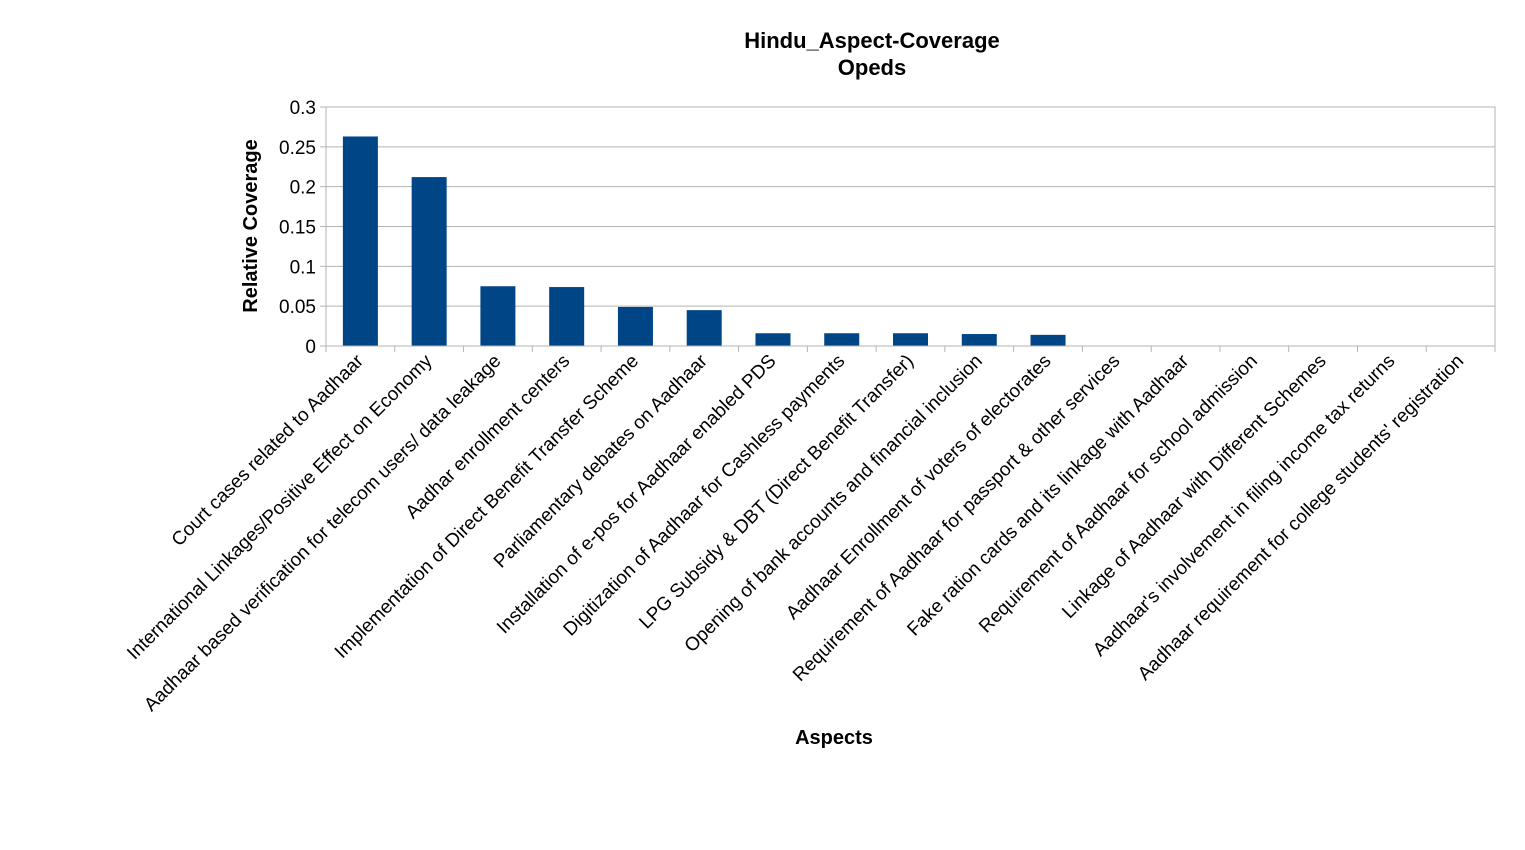 The height and width of the screenshot is (850, 1525). What do you see at coordinates (704, 241) in the screenshot?
I see `bars` at bounding box center [704, 241].